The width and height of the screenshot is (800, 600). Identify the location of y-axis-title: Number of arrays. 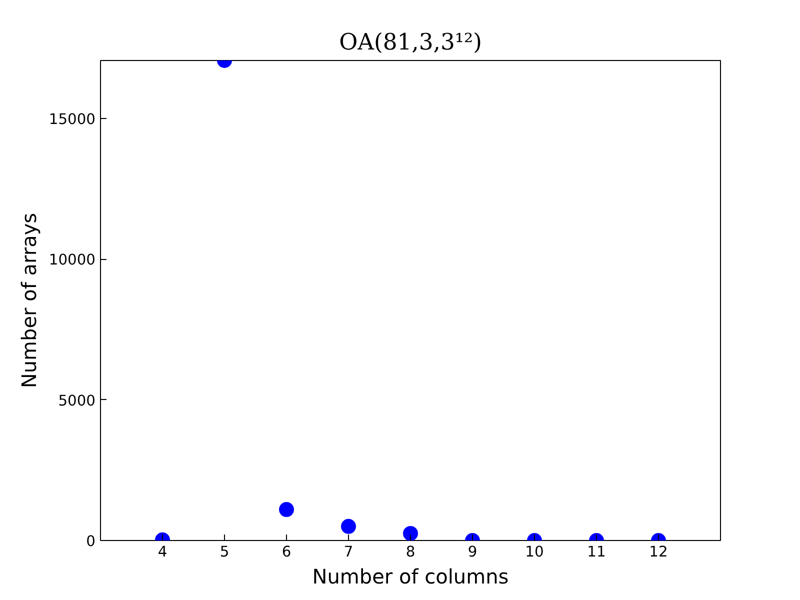
(28, 300).